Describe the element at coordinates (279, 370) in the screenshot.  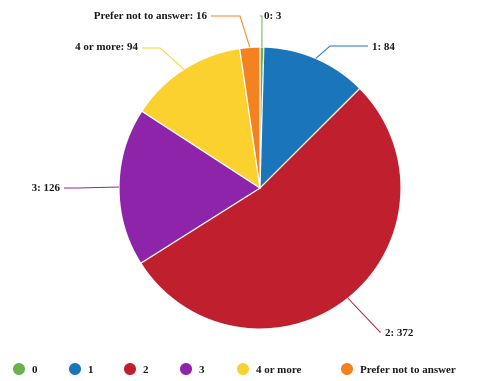
I see `legend-label-4-or-more: 4 or more` at that location.